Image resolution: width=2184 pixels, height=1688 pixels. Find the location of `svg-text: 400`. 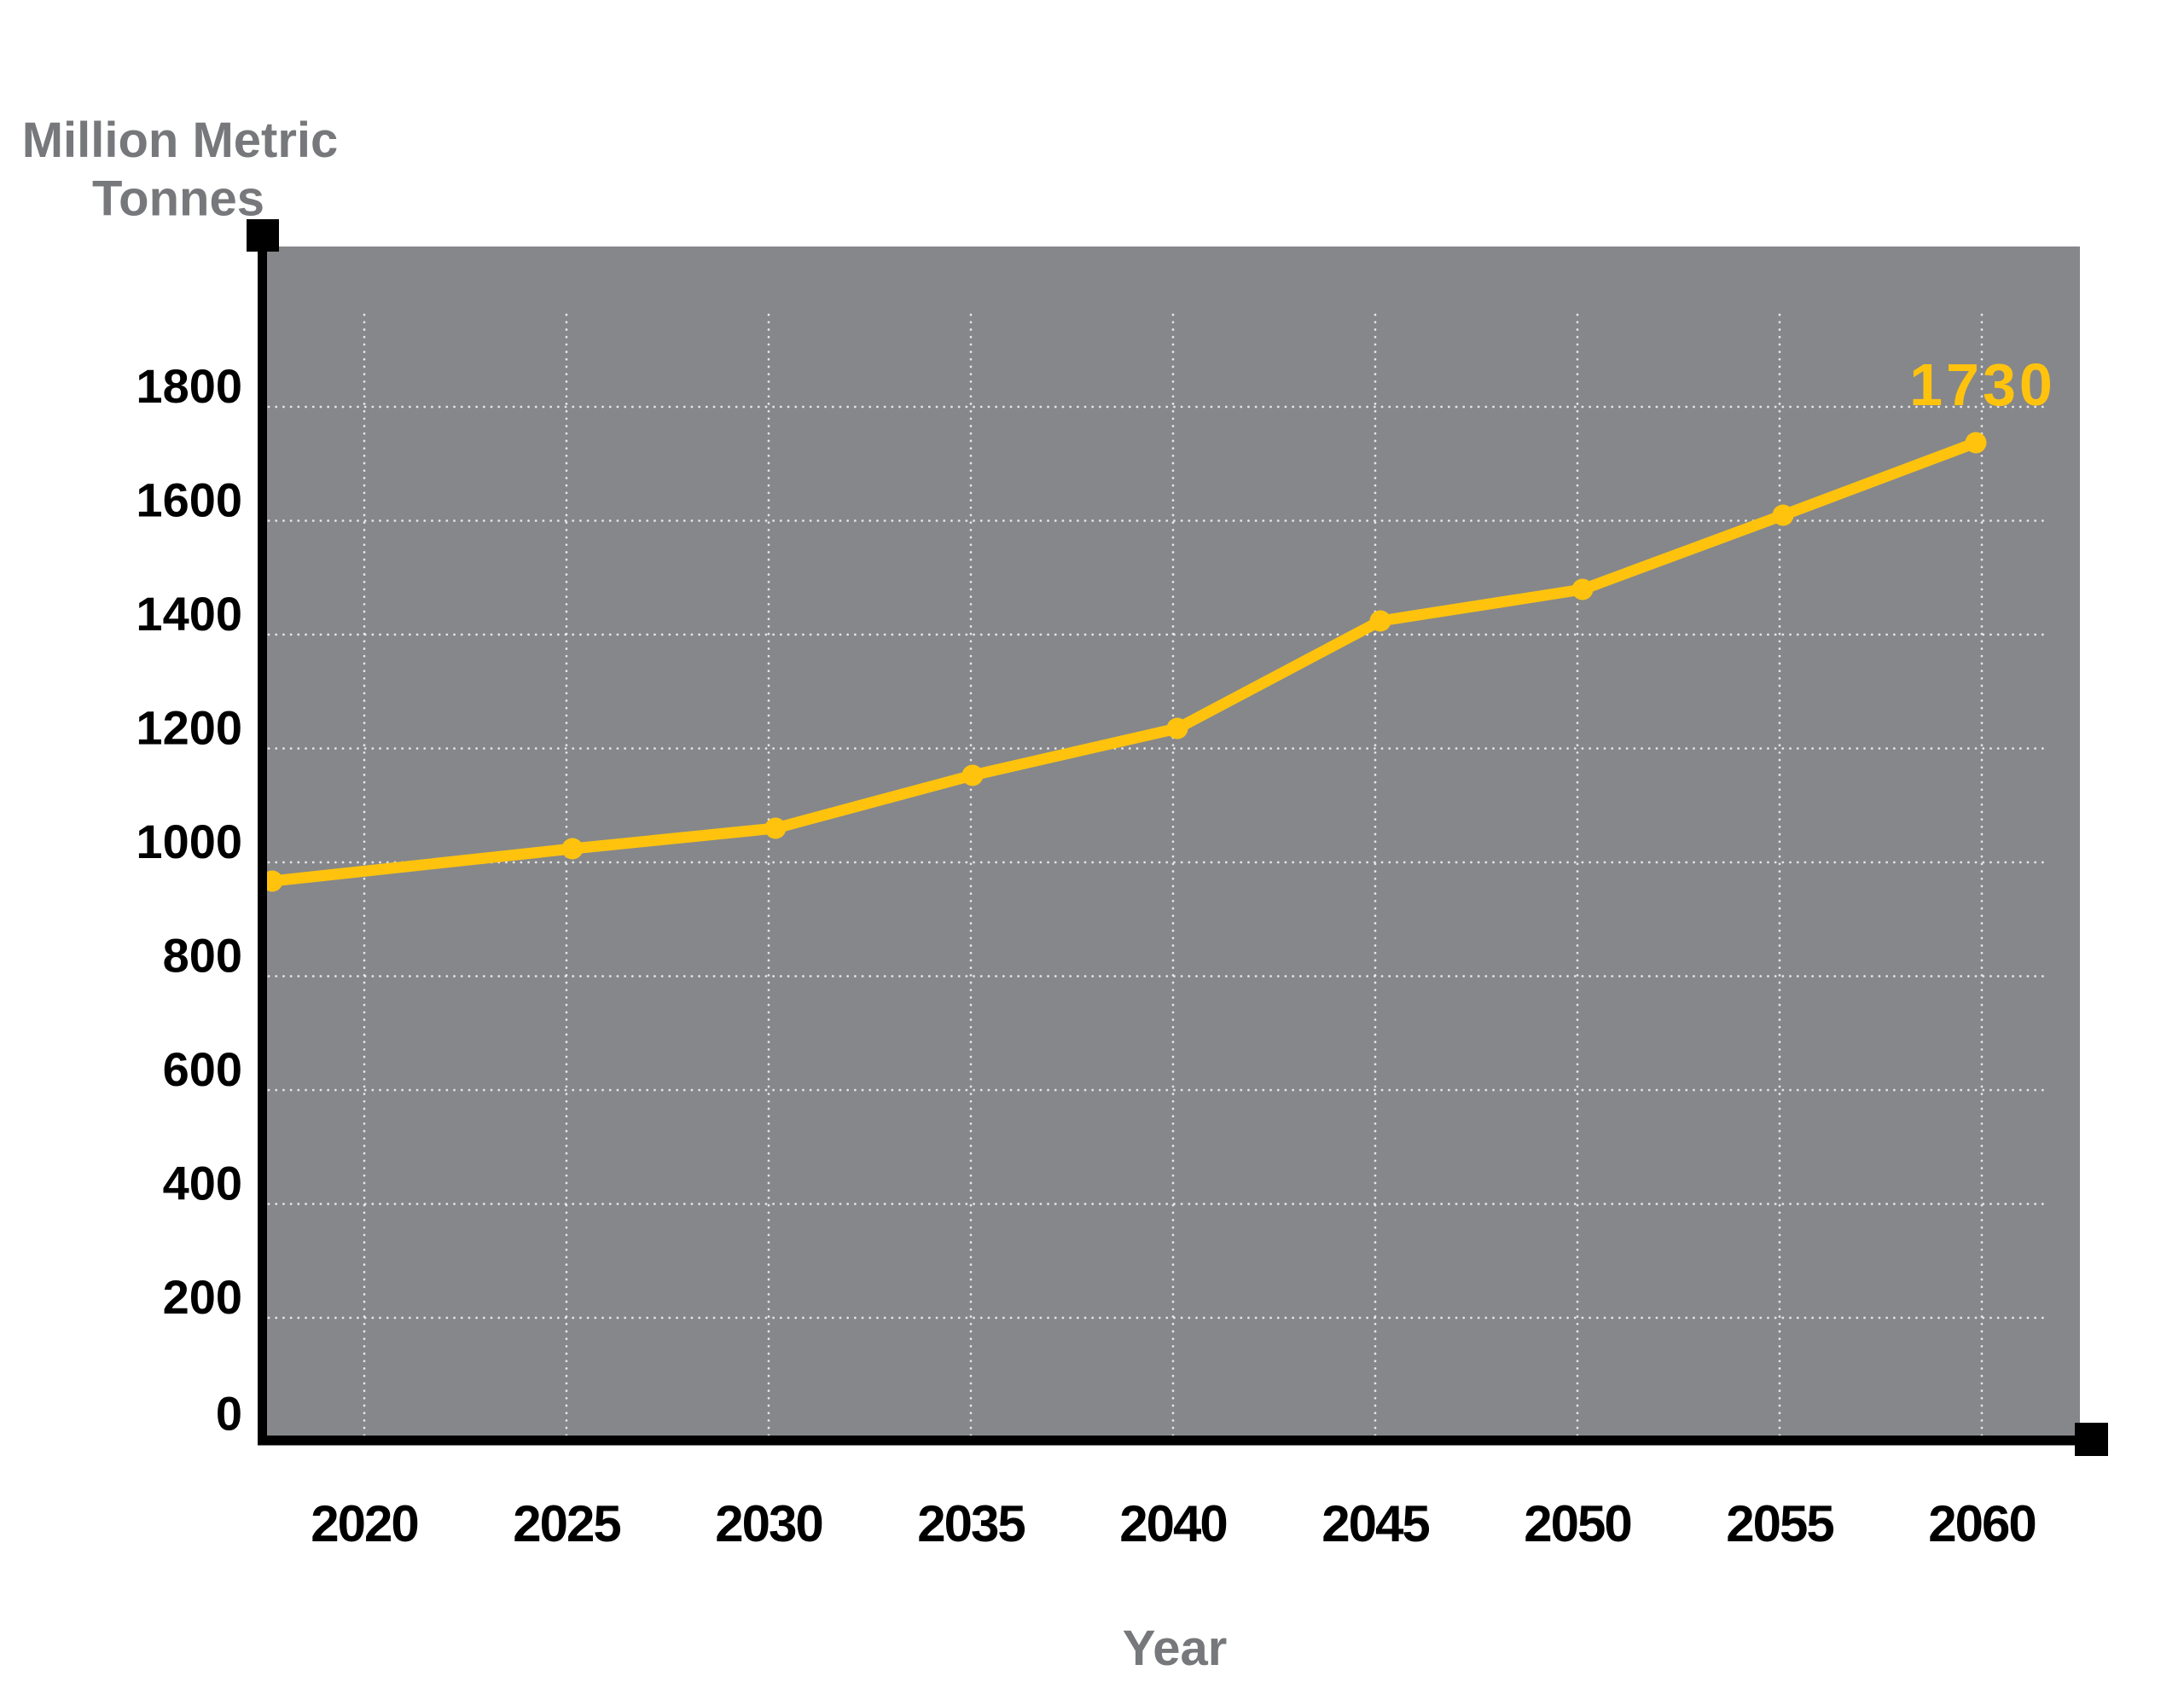

svg-text: 400 is located at coordinates (202, 1182).